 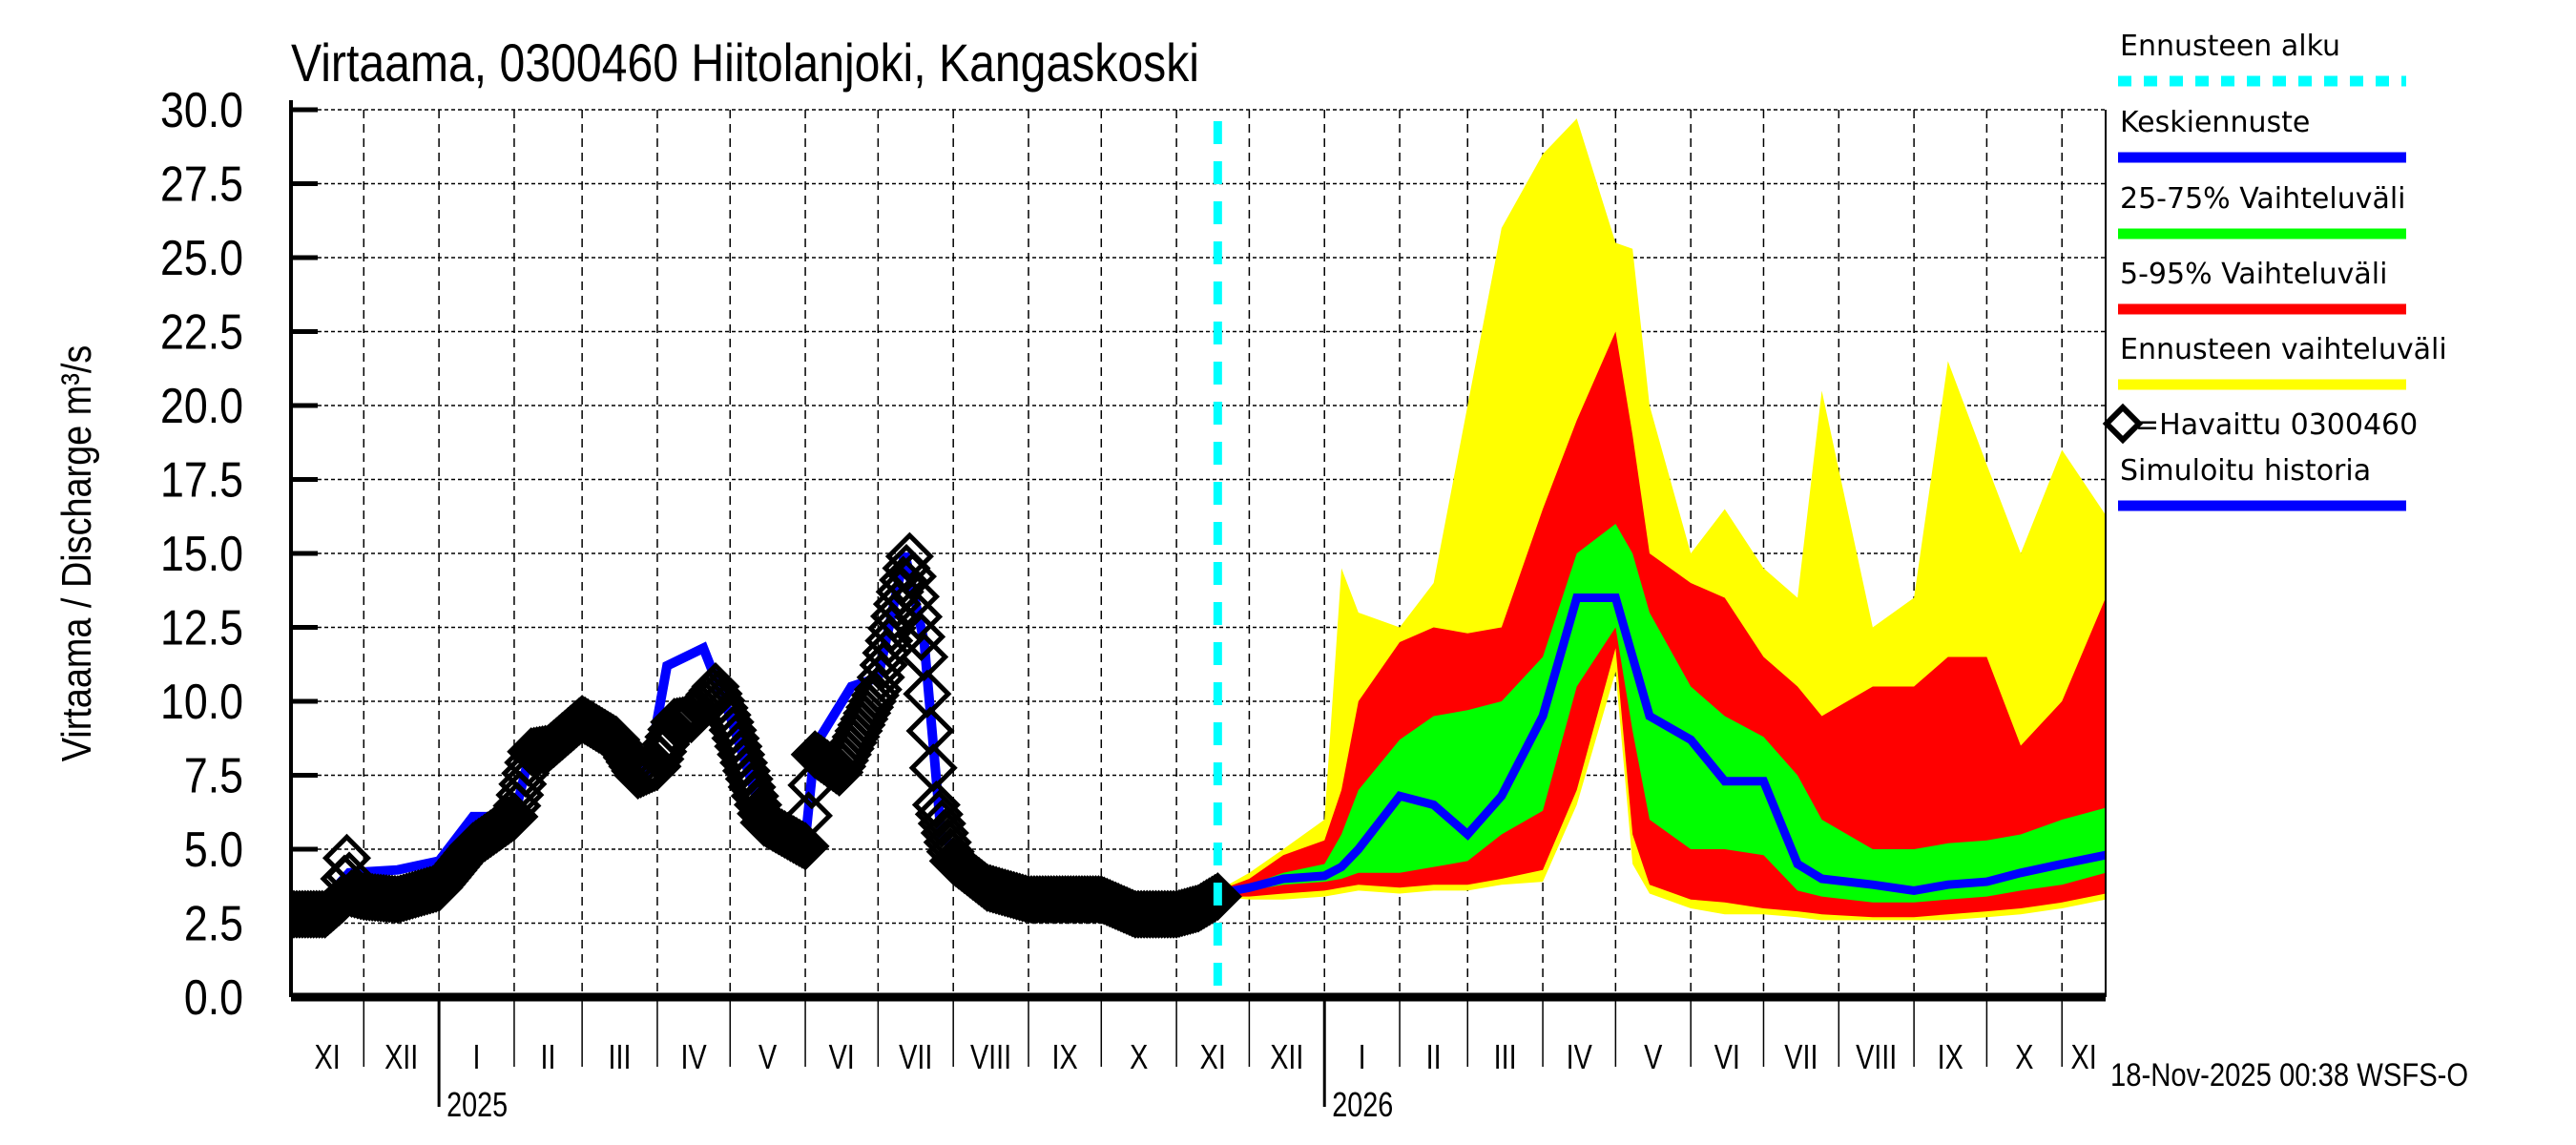 I want to click on median-forecast-line, so click(x=1661, y=745).